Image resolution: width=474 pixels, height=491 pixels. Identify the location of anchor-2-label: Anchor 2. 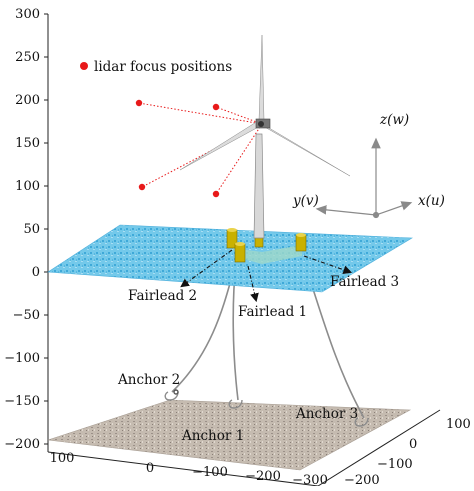
(148, 380).